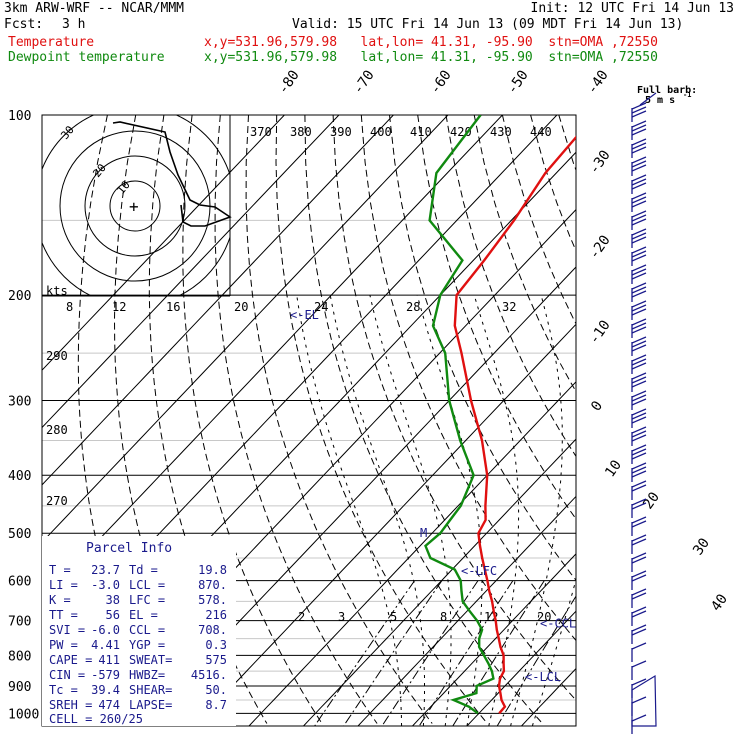 This screenshot has width=740, height=740. What do you see at coordinates (321, 307) in the screenshot?
I see `hodograph-ring-label: 24` at bounding box center [321, 307].